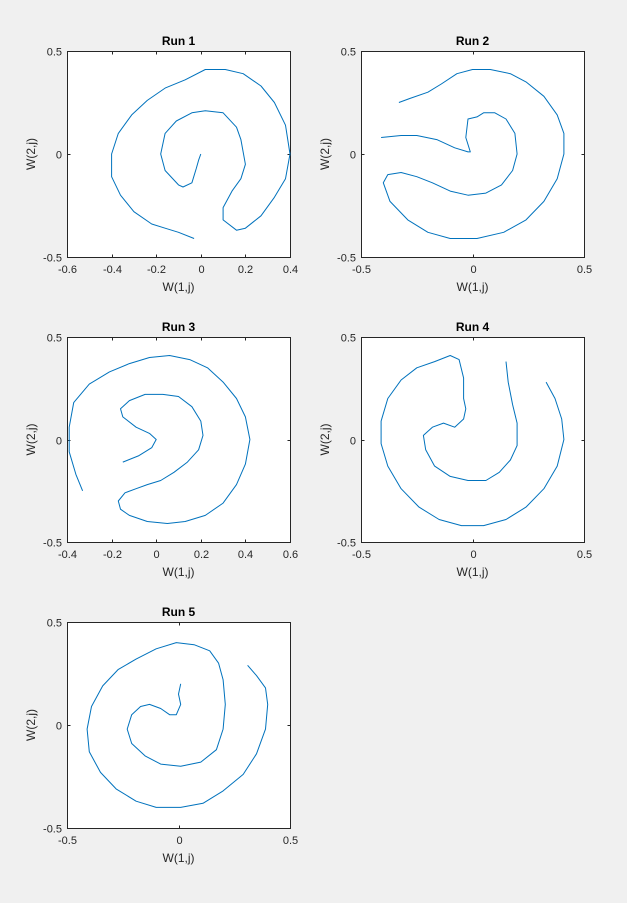 This screenshot has width=627, height=903. I want to click on chart-title: Run 2, so click(473, 41).